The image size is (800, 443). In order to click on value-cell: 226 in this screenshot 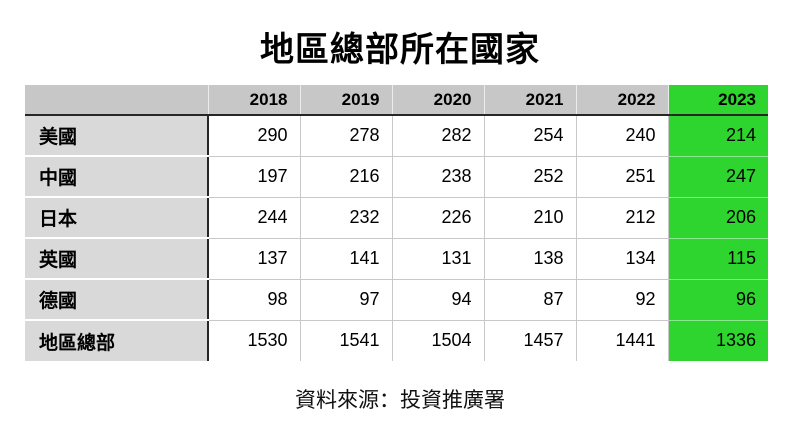, I will do `click(437, 218)`.